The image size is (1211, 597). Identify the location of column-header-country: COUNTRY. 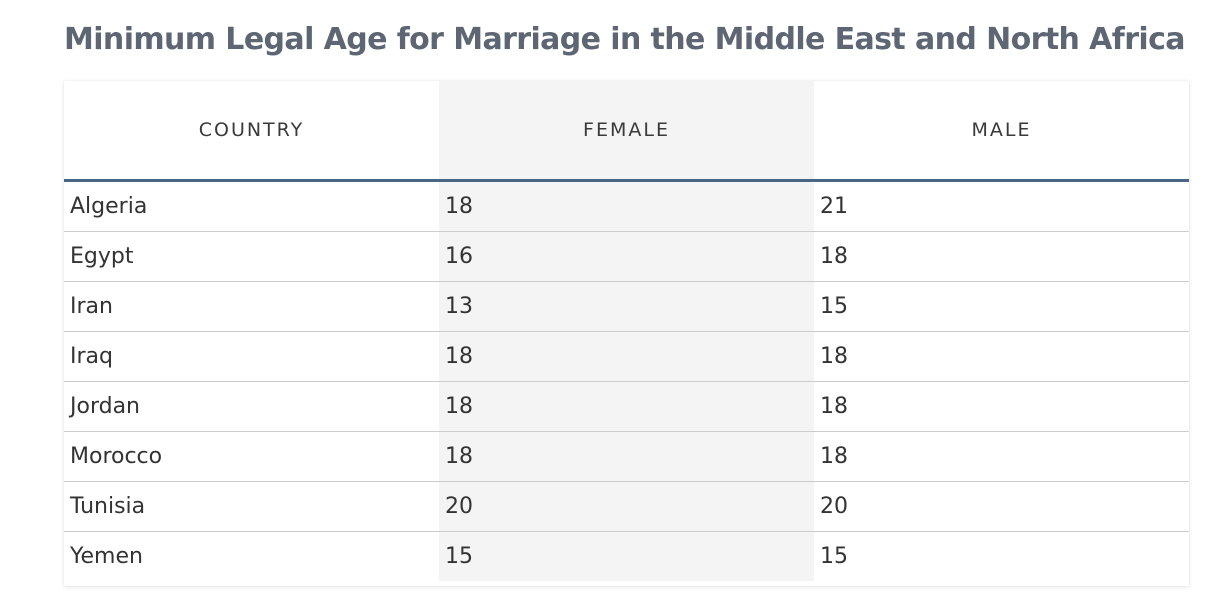
(251, 131).